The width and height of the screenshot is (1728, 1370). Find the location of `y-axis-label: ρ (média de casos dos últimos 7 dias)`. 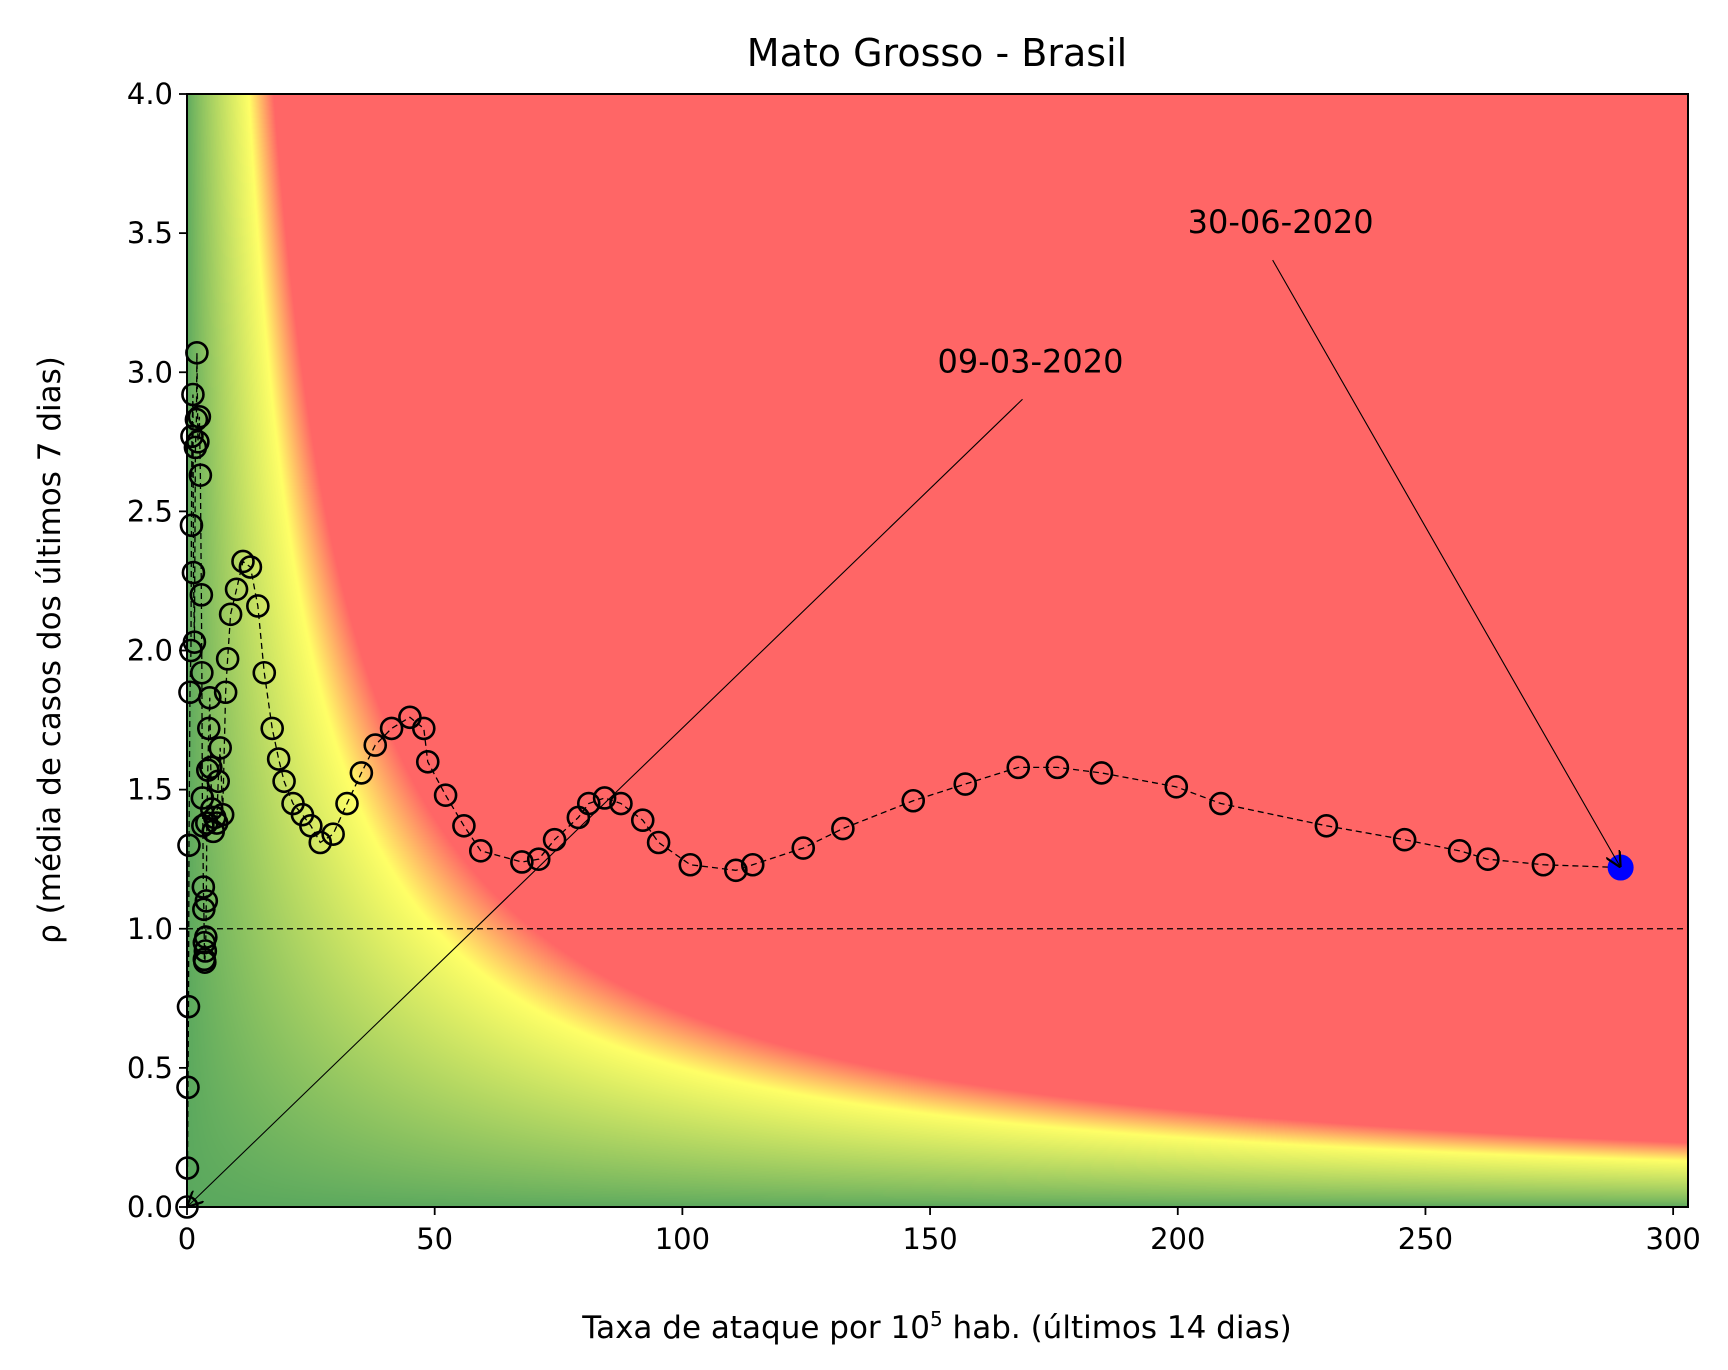

y-axis-label: ρ (média de casos dos últimos 7 dias) is located at coordinates (50, 650).